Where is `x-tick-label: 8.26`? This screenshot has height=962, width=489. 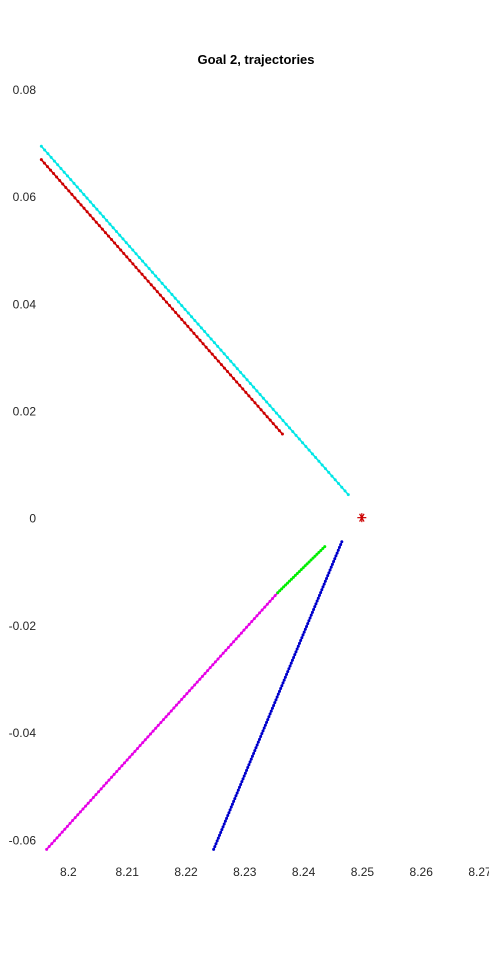
x-tick-label: 8.26 is located at coordinates (422, 872).